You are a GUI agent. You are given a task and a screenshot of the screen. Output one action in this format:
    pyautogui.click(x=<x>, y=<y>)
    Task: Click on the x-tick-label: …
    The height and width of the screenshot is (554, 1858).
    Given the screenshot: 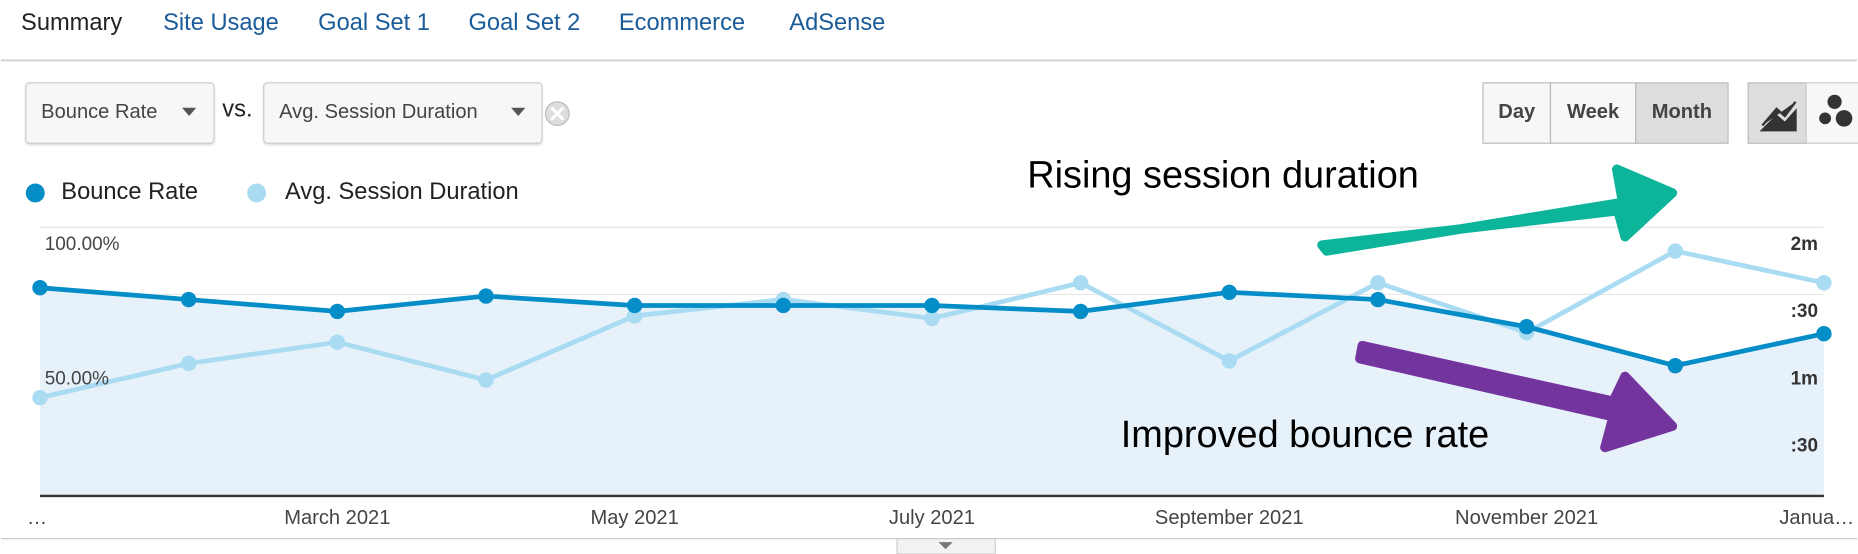 What is the action you would take?
    pyautogui.click(x=37, y=518)
    